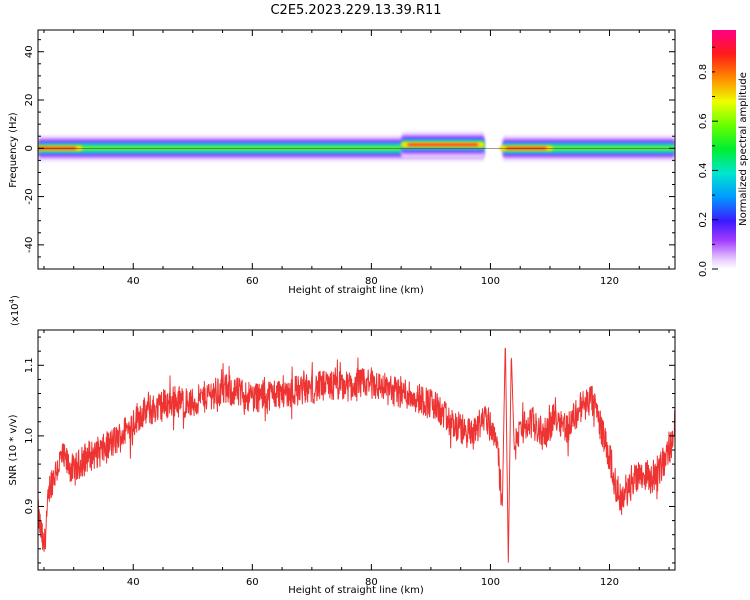 This screenshot has height=600, width=750. Describe the element at coordinates (29, 245) in the screenshot. I see `y-tick-label: -40` at that location.